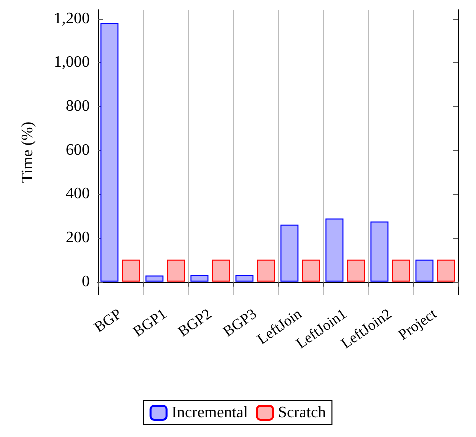 Image resolution: width=476 pixels, height=437 pixels. Describe the element at coordinates (72, 63) in the screenshot. I see `y-tick-label: 1,000` at that location.